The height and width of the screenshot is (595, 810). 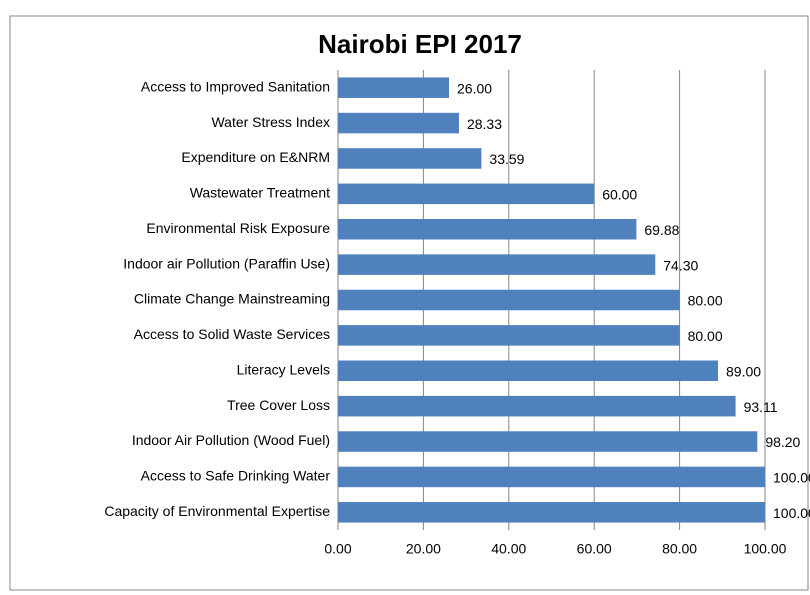 What do you see at coordinates (255, 157) in the screenshot?
I see `y-tick-label: Expenditure on E&NRM` at bounding box center [255, 157].